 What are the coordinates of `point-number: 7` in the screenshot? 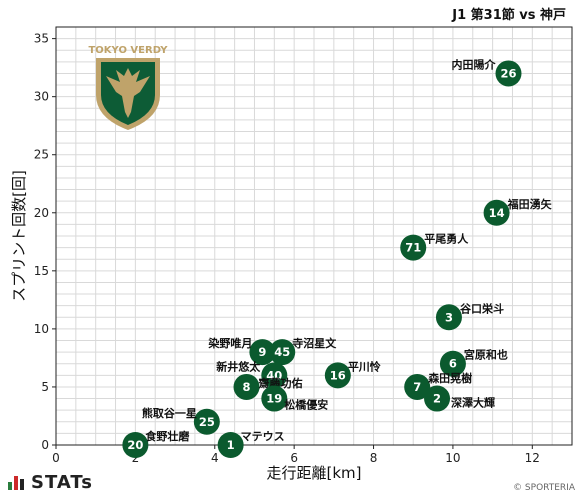 It's located at (417, 387).